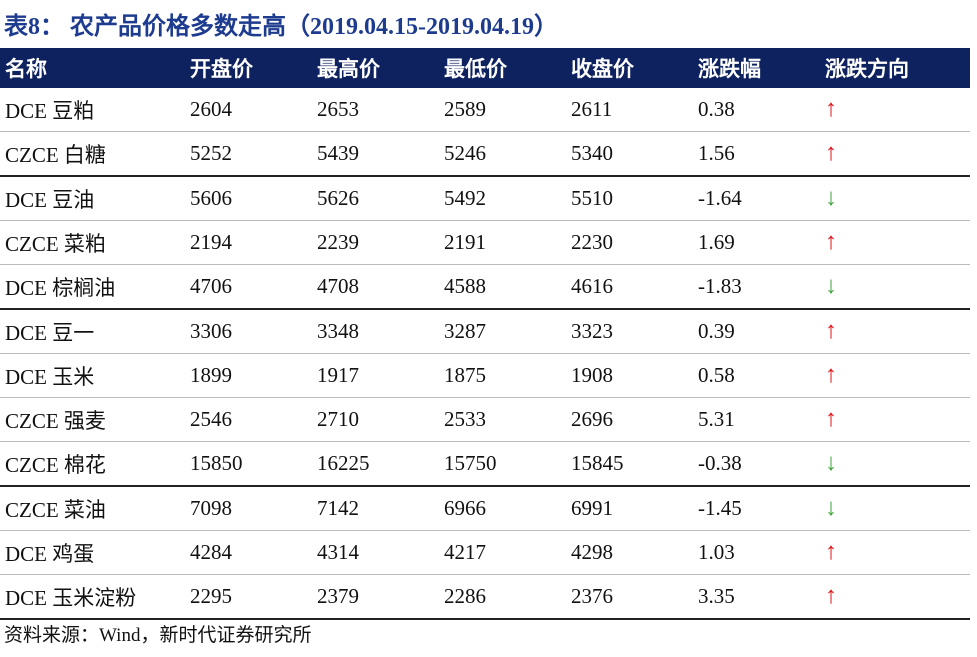  I want to click on table-row: CZCE 菜油 7098 7142 6966 6991 -1.45 ↓, so click(485, 508).